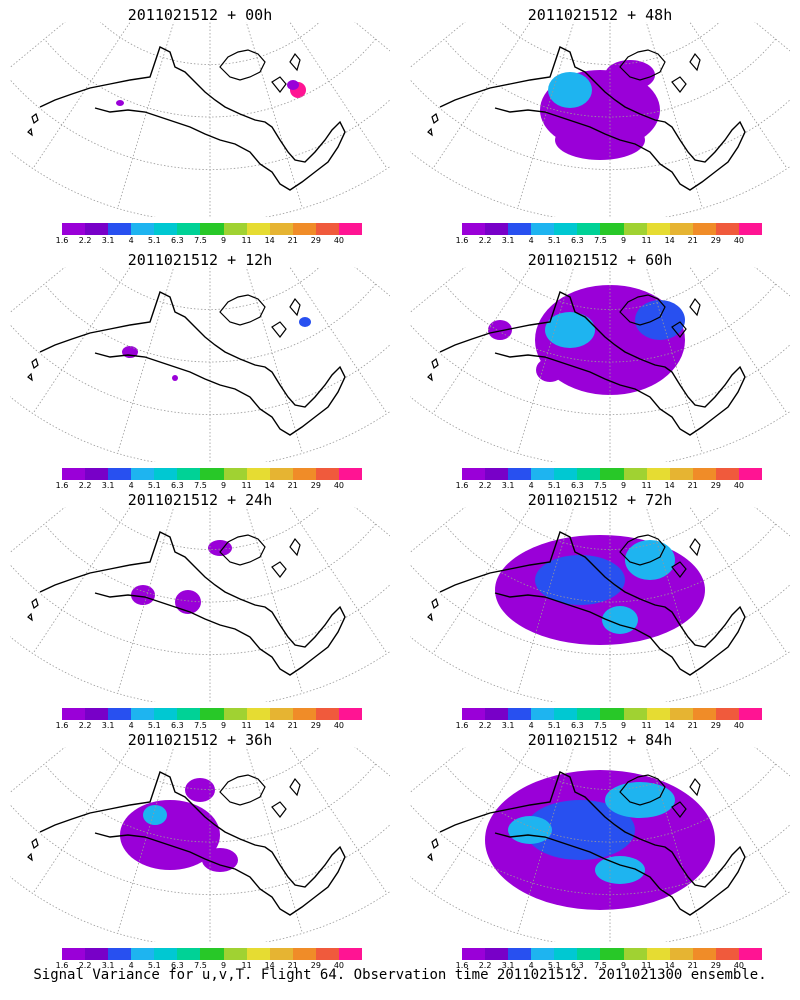 This screenshot has width=800, height=1000. I want to click on colorbar-tick-label: 6.3, so click(577, 965).